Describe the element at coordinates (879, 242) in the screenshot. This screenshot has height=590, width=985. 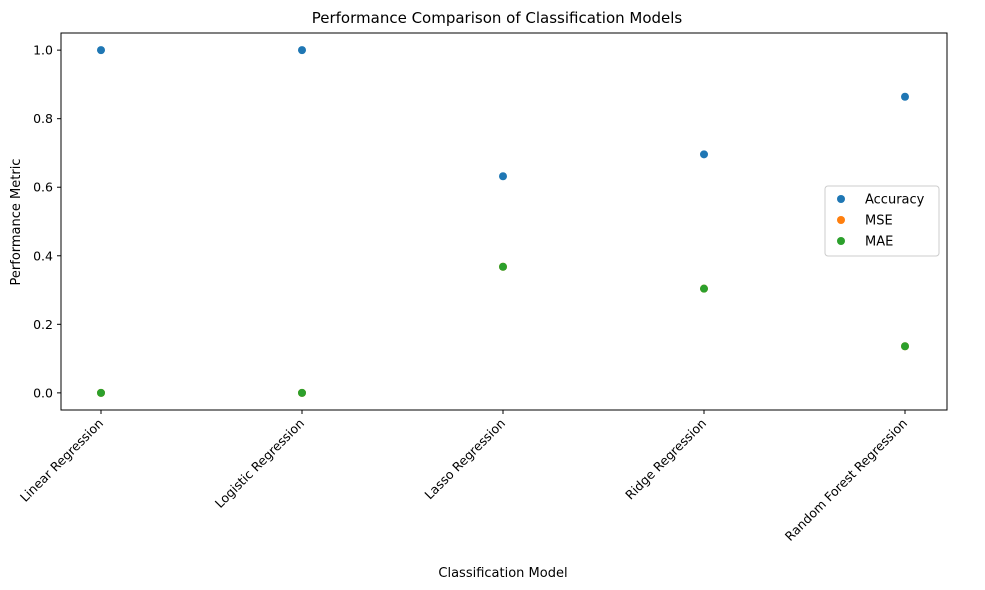
I see `legend-label: MAE` at that location.